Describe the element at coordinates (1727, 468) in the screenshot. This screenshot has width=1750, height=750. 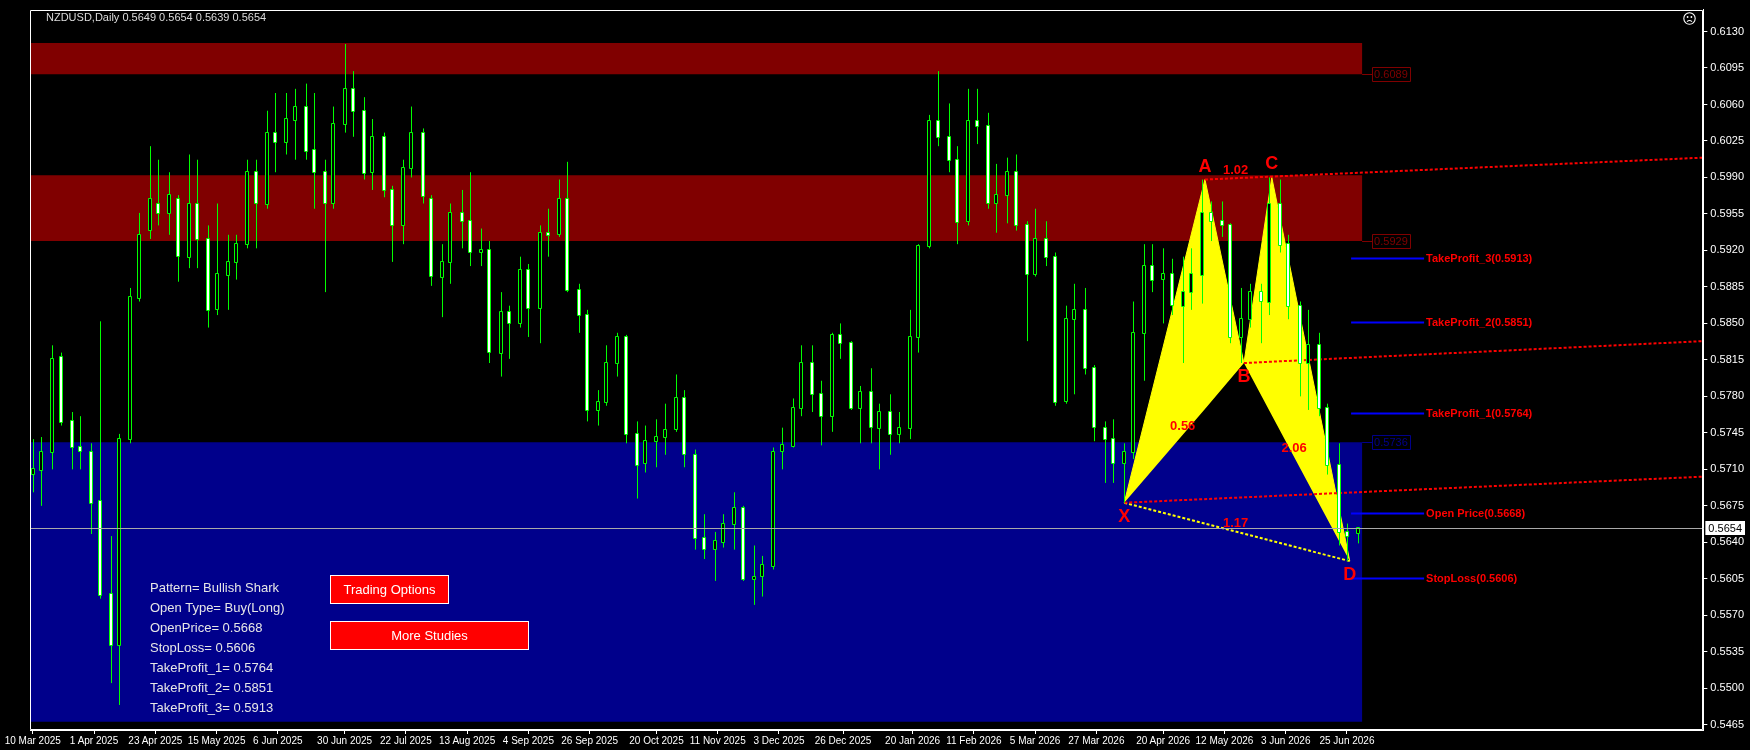
I see `y-tick-label: 0.5710` at that location.